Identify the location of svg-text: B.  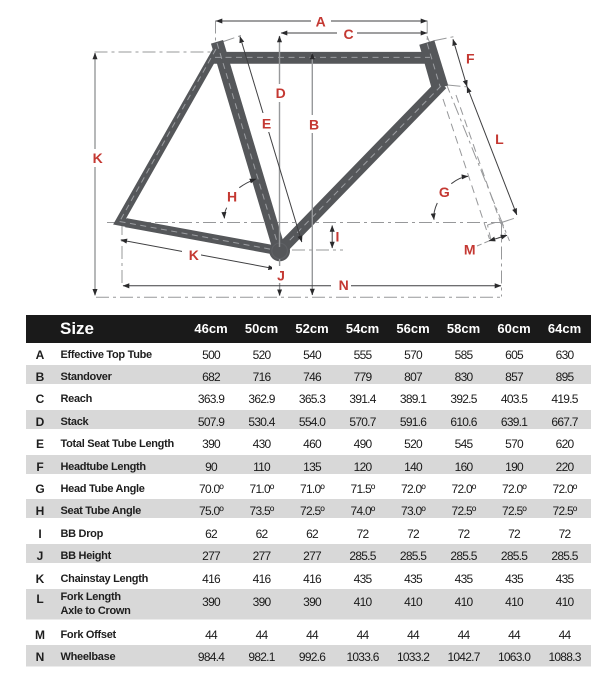
(314, 125).